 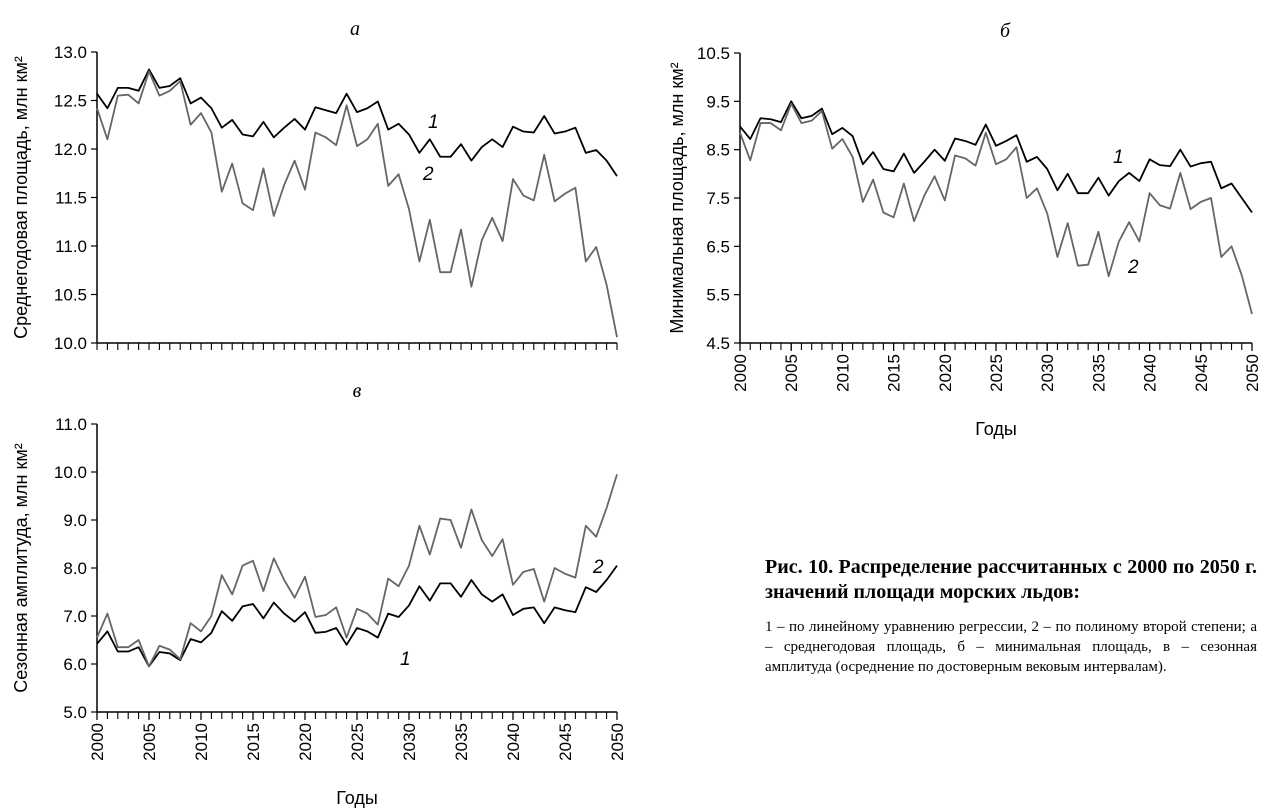 I want to click on y-tick-label: 9.5, so click(x=718, y=101).